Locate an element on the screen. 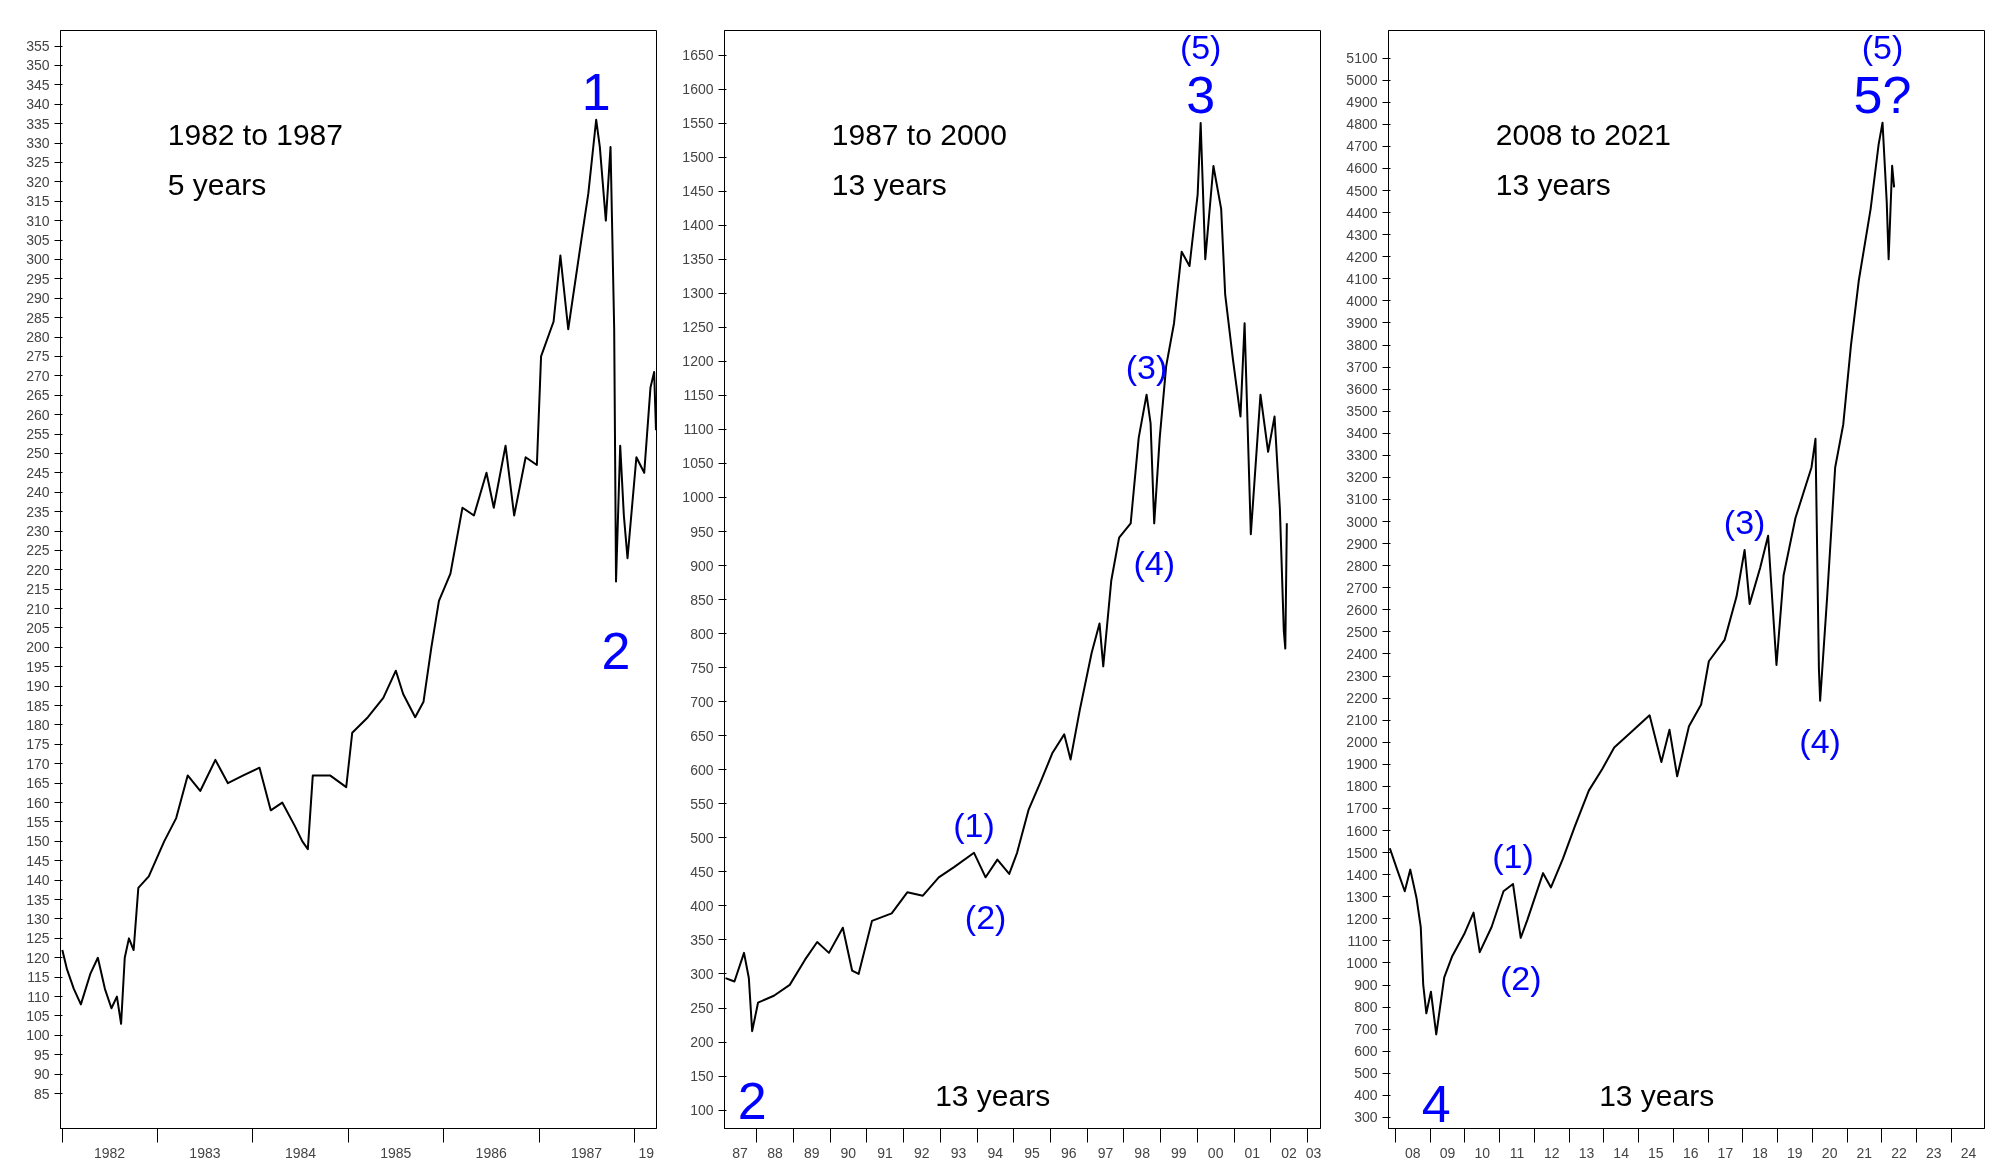 This screenshot has height=1166, width=1993. y-tick-label: 1900 is located at coordinates (1362, 764).